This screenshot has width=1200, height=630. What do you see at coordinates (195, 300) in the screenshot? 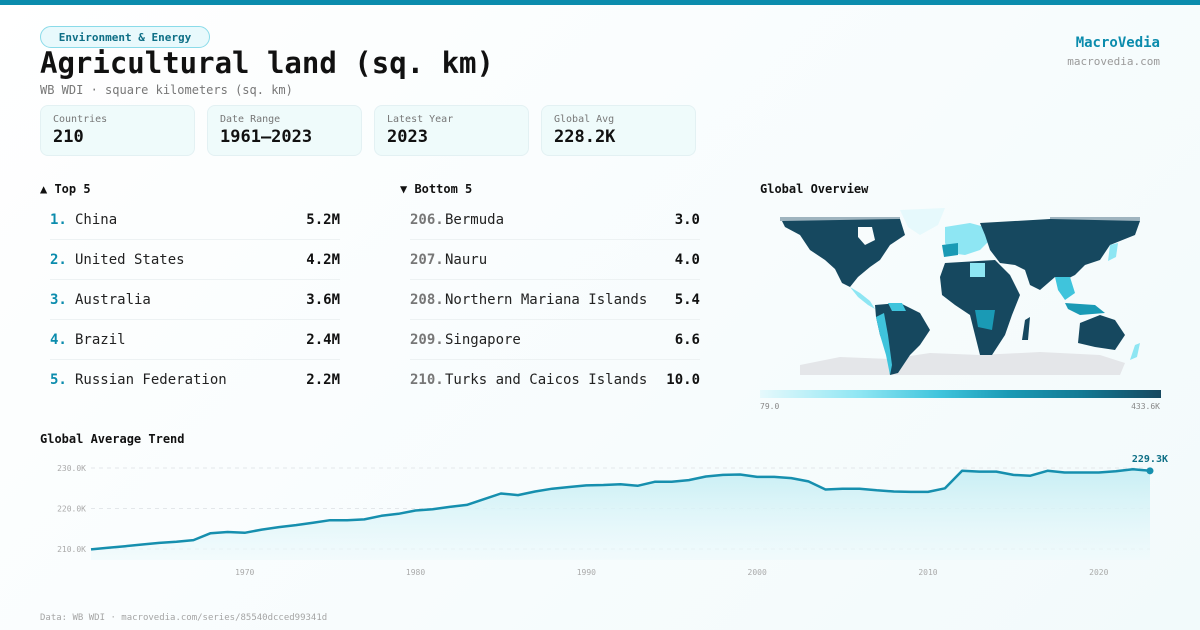
I see `list-item: 3. Australia 3.6M` at bounding box center [195, 300].